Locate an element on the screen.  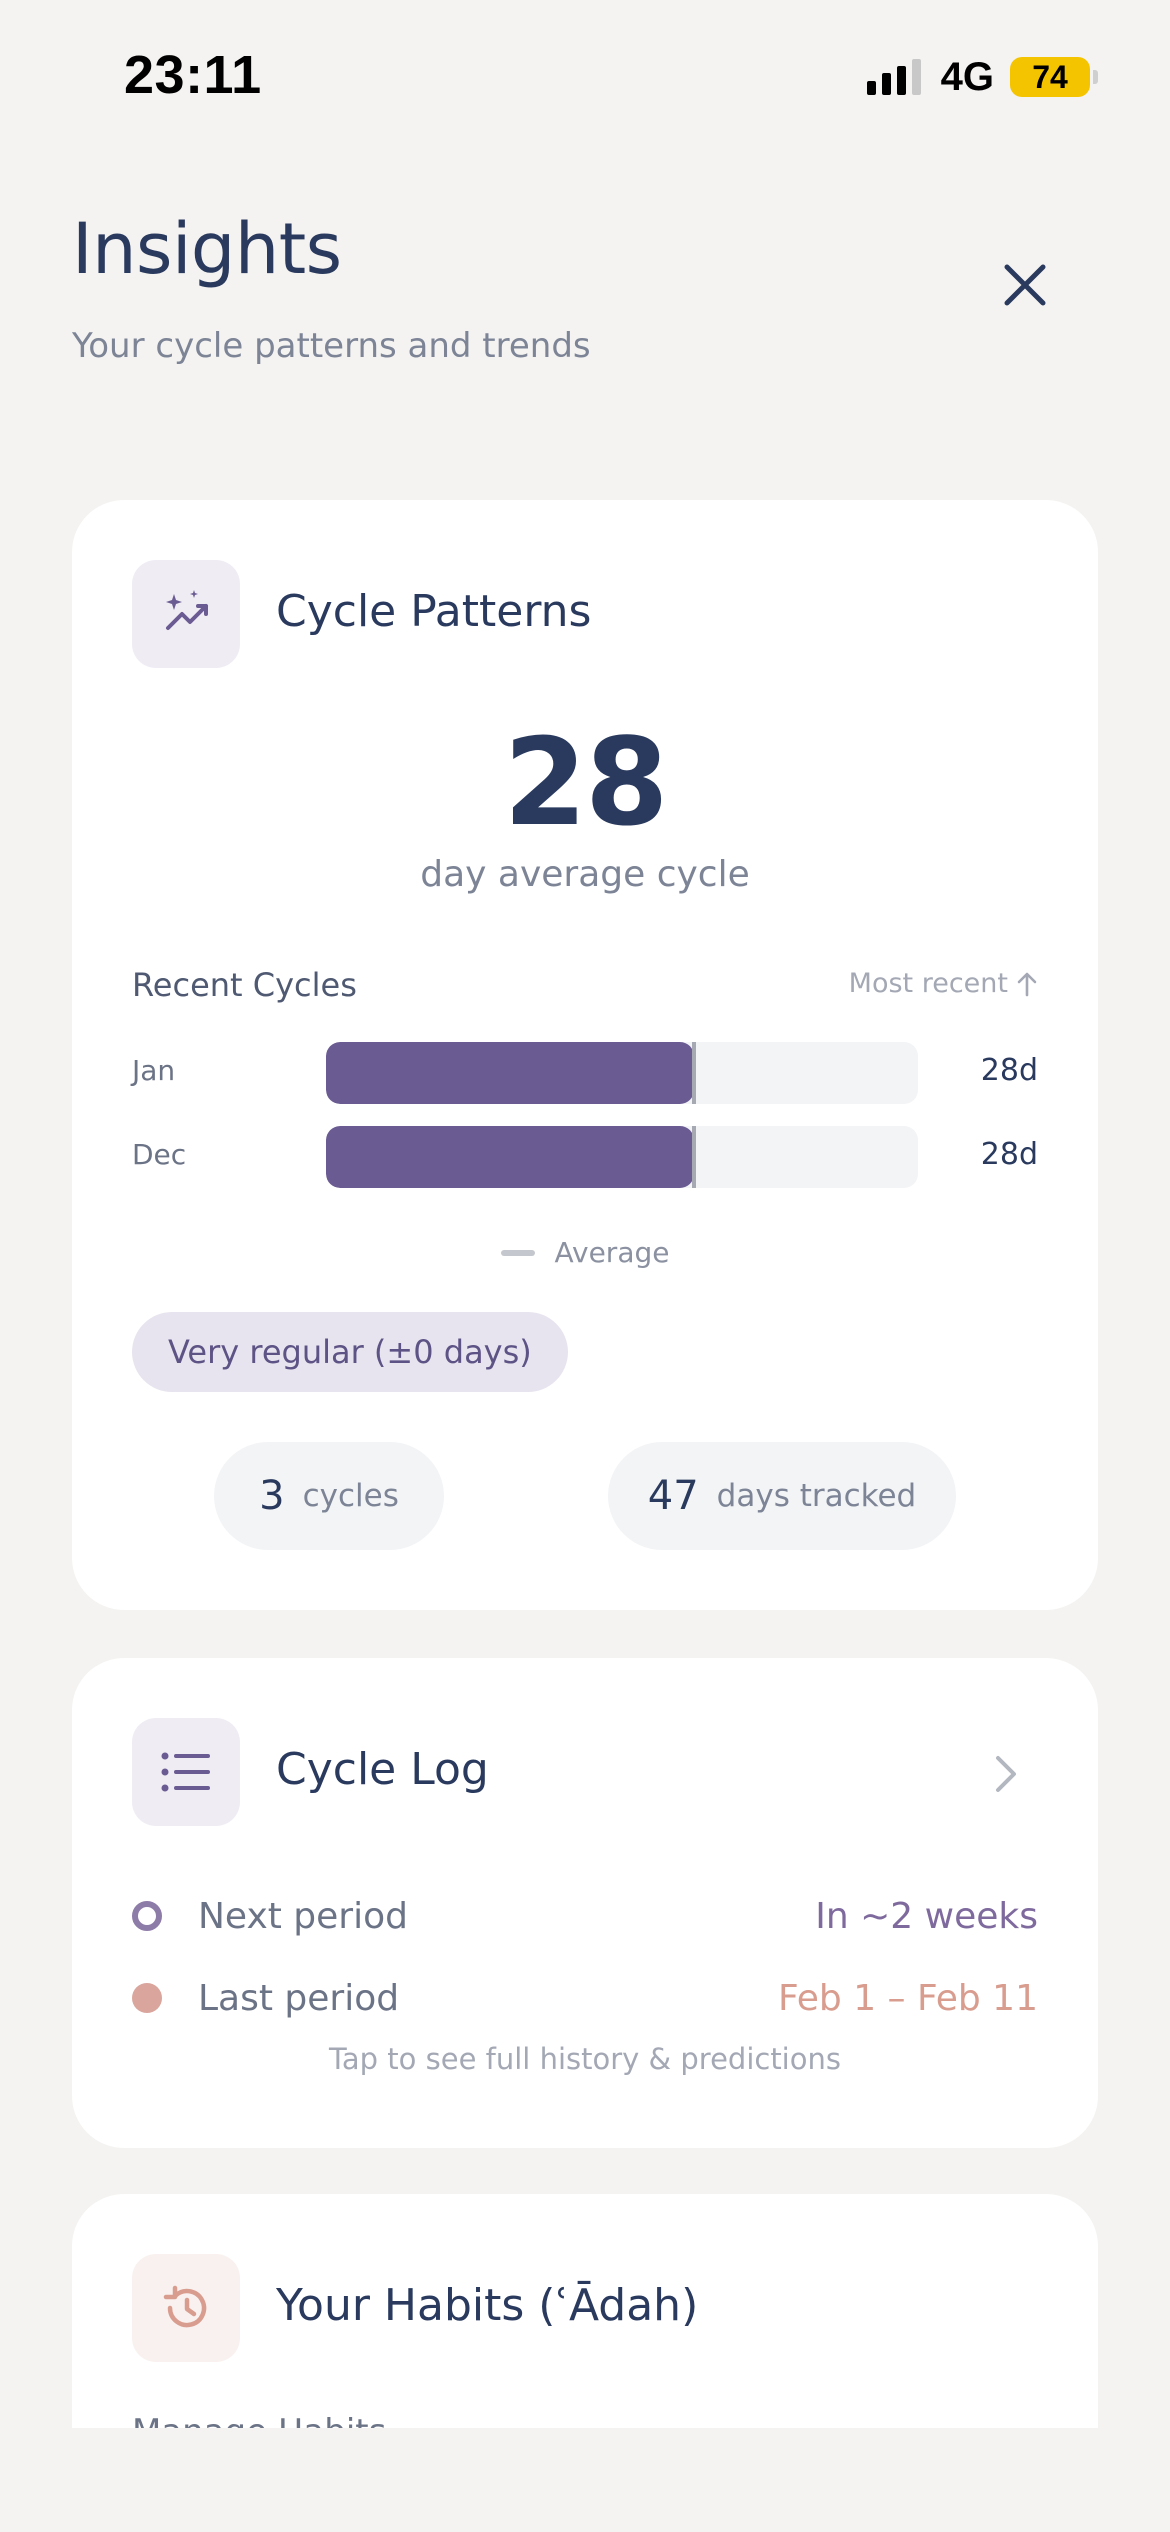
cycle-patterns-title: Cycle Patterns is located at coordinates (434, 611).